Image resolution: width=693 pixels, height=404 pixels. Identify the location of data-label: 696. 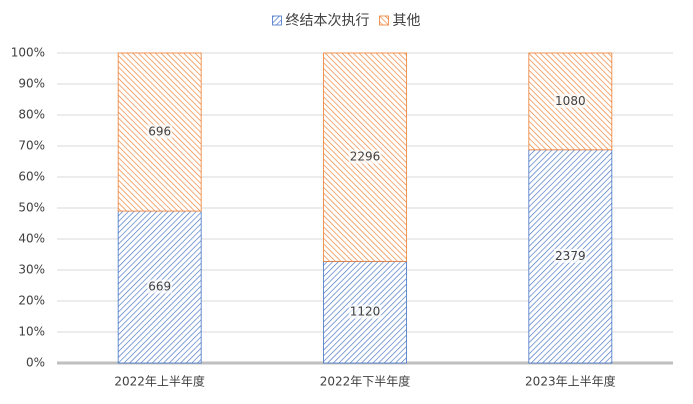
(159, 132).